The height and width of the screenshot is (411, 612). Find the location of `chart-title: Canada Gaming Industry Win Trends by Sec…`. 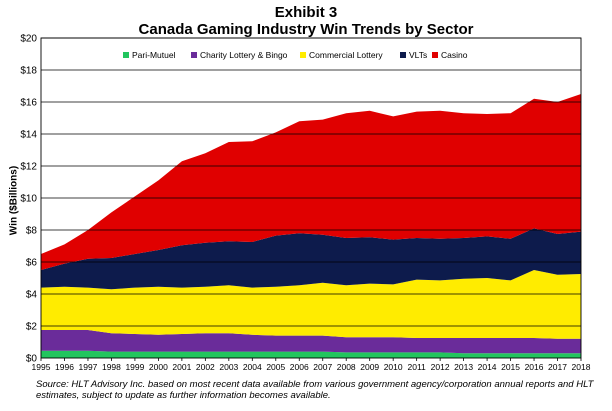

chart-title: Canada Gaming Industry Win Trends by Sec… is located at coordinates (306, 29).